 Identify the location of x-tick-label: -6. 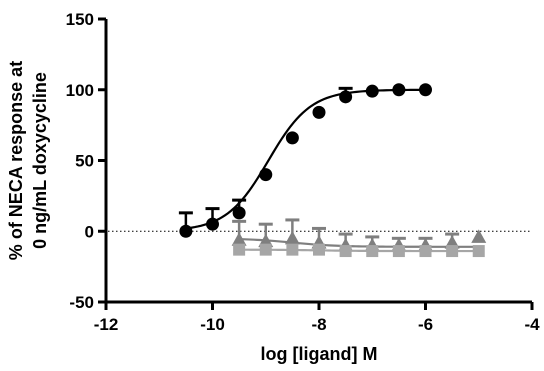
(425, 324).